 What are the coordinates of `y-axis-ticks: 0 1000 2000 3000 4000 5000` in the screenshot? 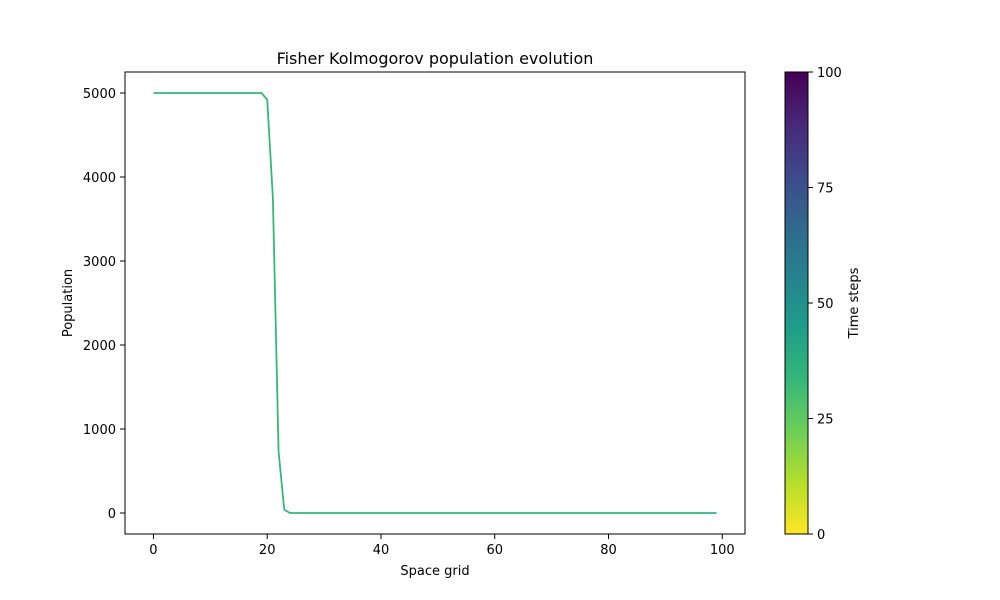 It's located at (104, 304).